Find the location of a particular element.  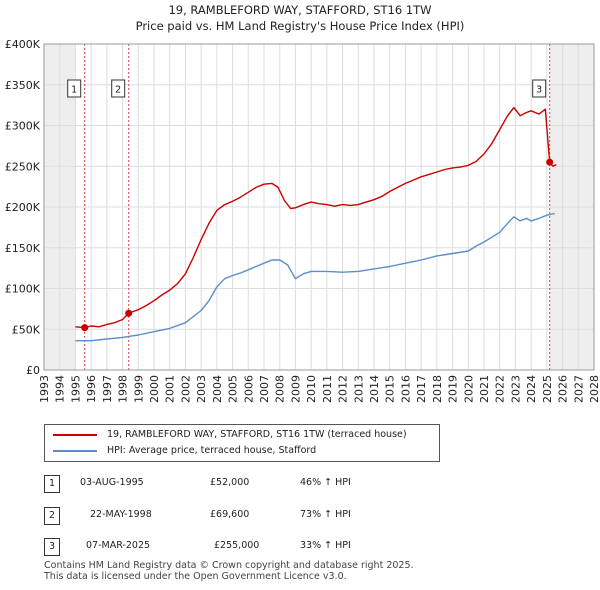

sale-price: £69,600 is located at coordinates (230, 514).